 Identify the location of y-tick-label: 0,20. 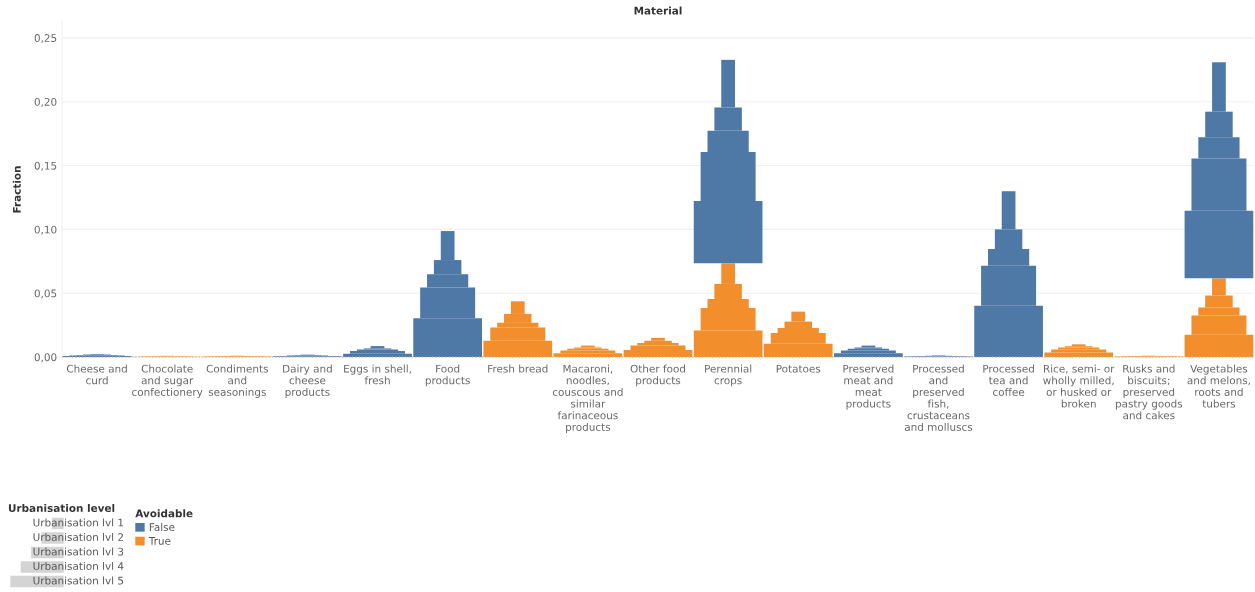
(45, 102).